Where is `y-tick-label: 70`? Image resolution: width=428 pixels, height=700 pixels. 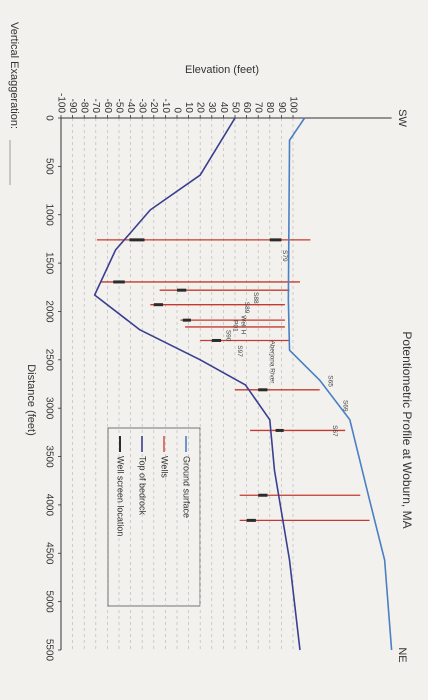 y-tick-label: 70 is located at coordinates (258, 108).